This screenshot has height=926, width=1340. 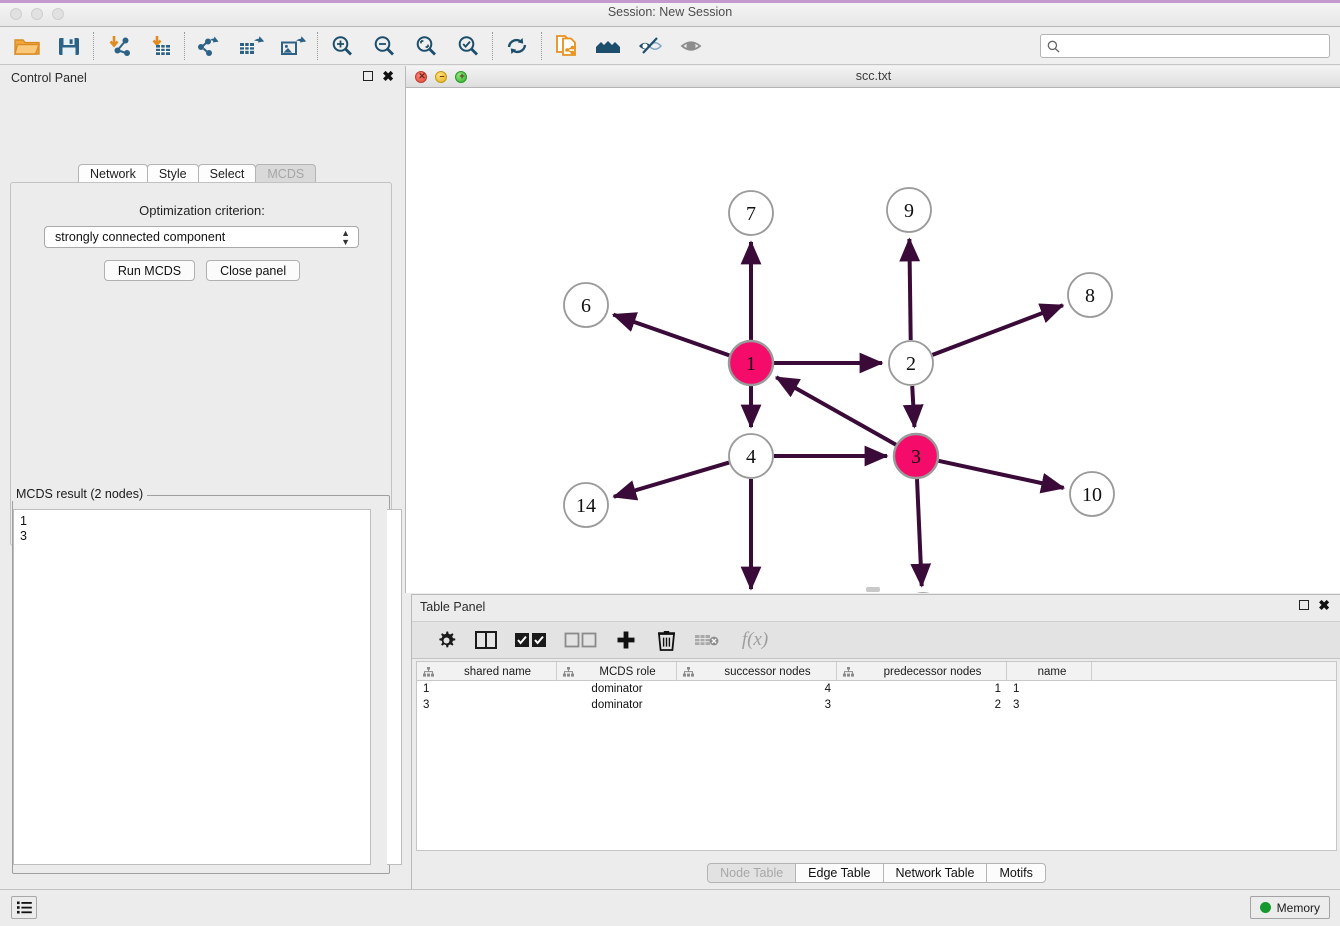 What do you see at coordinates (426, 46) in the screenshot?
I see `zoom-fit-icon` at bounding box center [426, 46].